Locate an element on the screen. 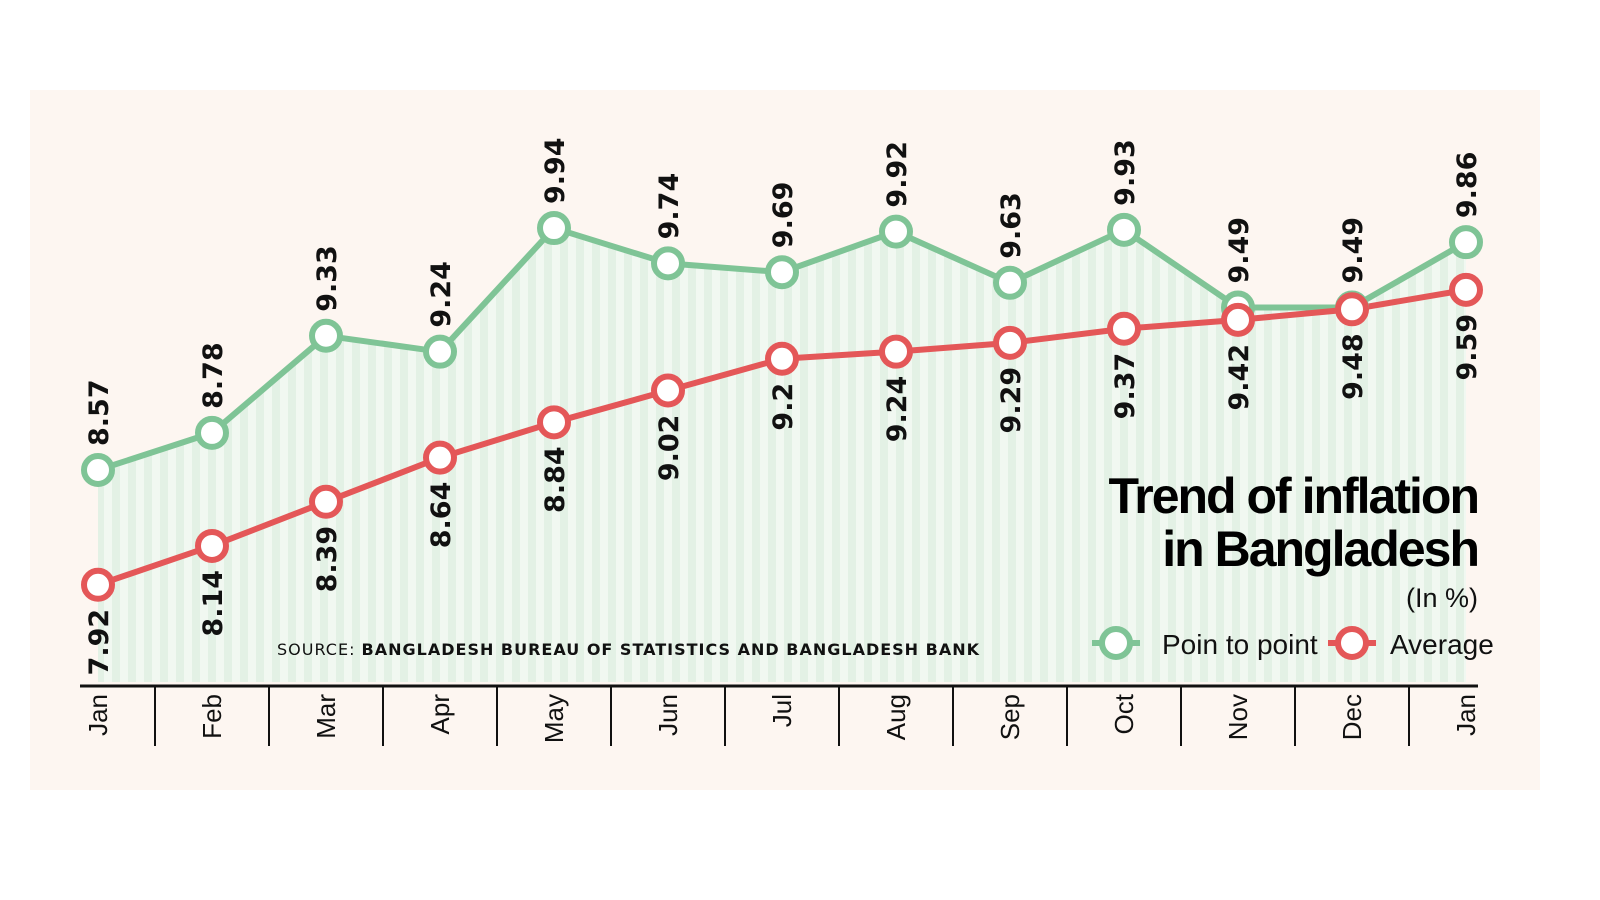 The width and height of the screenshot is (1600, 900). average-data-label: 8.64 is located at coordinates (441, 515).